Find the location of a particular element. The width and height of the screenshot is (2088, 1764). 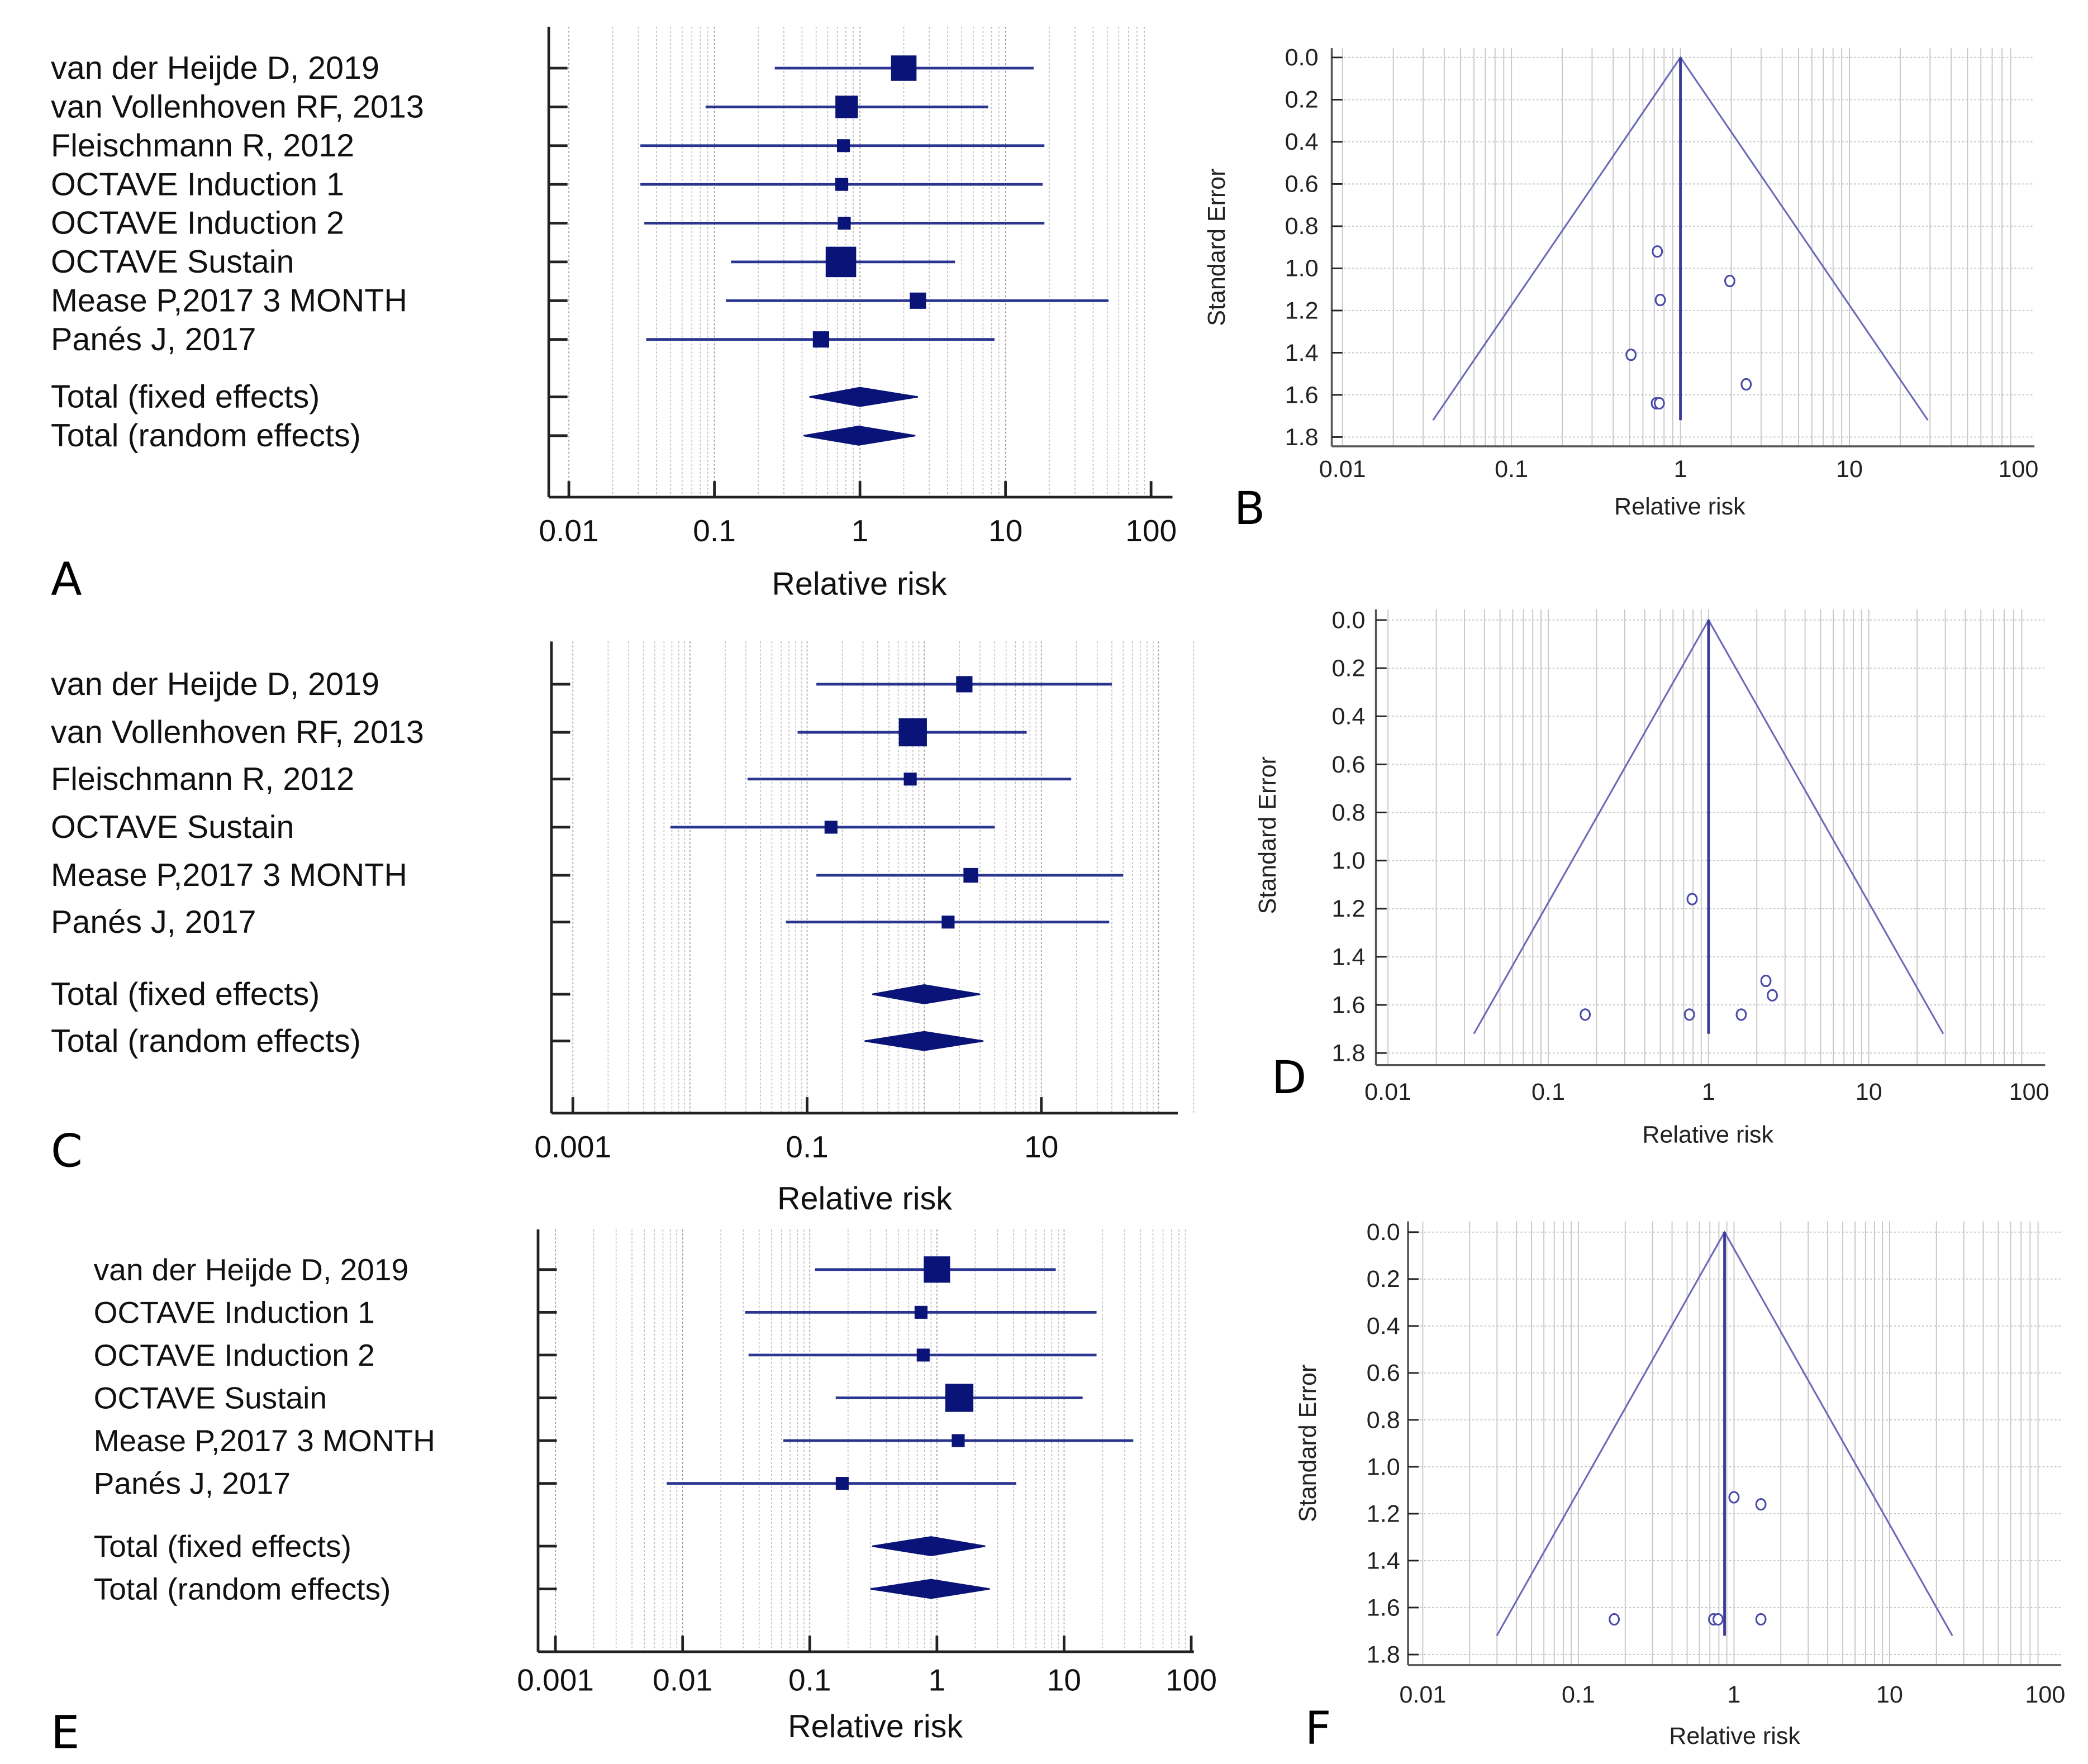

y-tick-label: 0.4 is located at coordinates (1383, 1326).